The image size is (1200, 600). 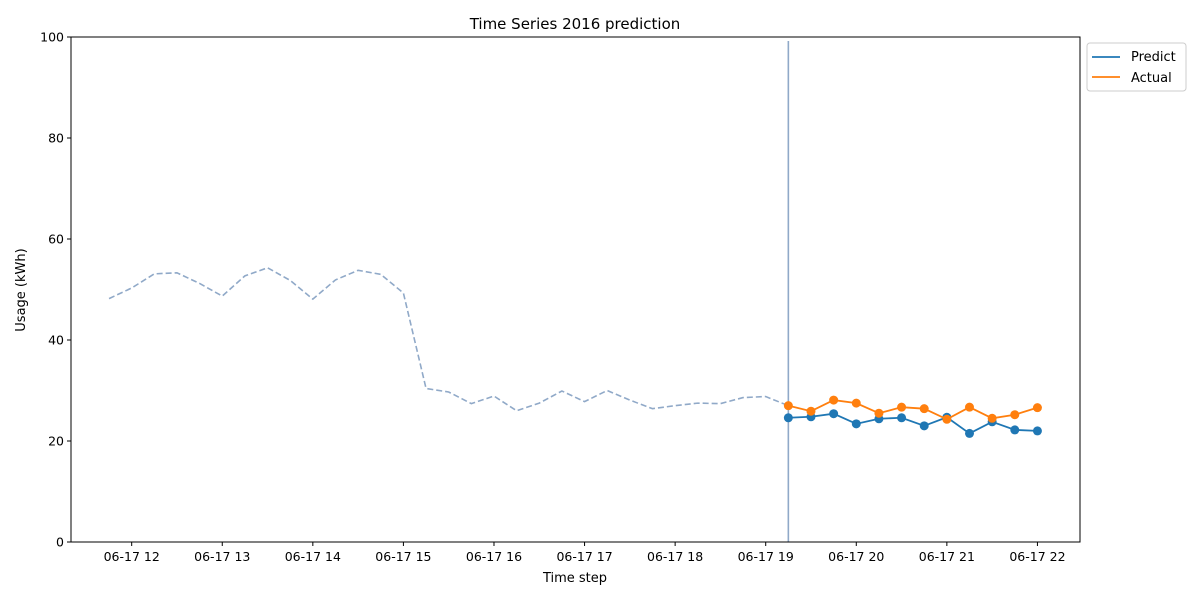 I want to click on series-line-actual, so click(x=913, y=410).